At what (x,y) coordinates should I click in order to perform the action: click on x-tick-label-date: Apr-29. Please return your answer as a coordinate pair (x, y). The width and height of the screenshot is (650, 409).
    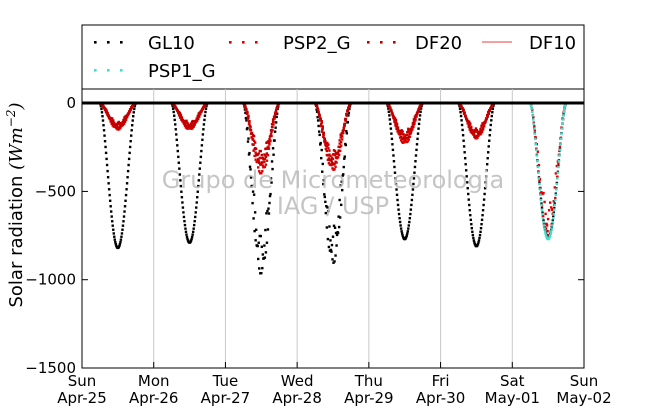
    Looking at the image, I should click on (369, 398).